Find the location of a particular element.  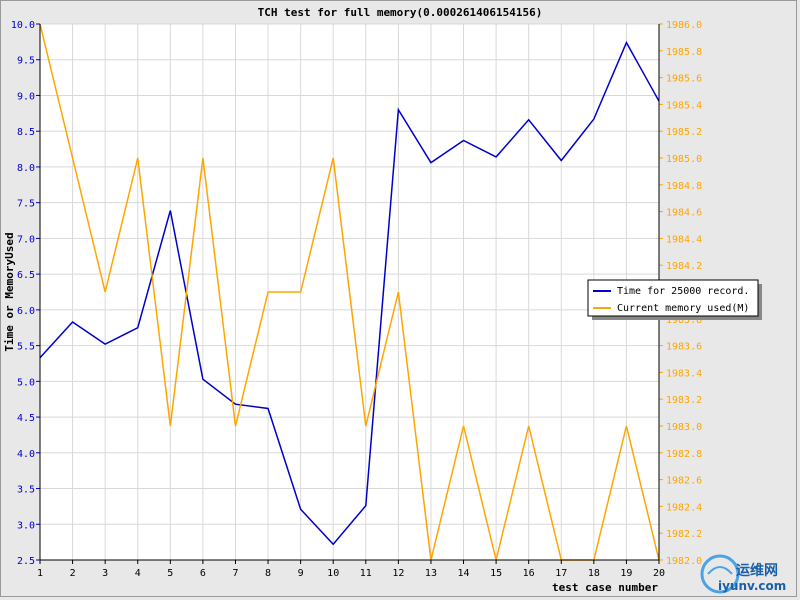

left-tick-label: 5.5 is located at coordinates (26, 347).